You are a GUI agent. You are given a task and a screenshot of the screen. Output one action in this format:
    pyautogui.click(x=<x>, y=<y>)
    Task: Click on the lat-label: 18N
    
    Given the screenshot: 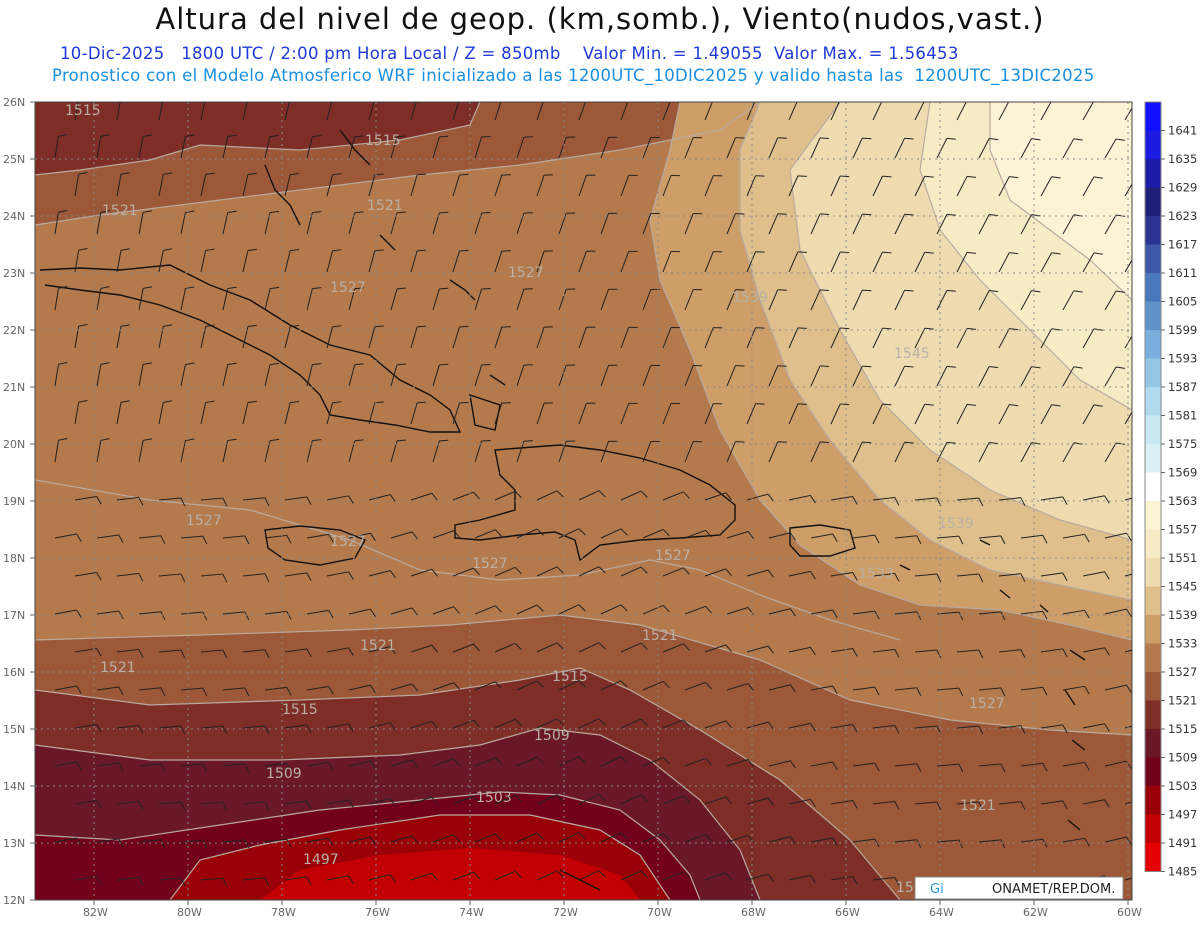 What is the action you would take?
    pyautogui.click(x=14, y=558)
    